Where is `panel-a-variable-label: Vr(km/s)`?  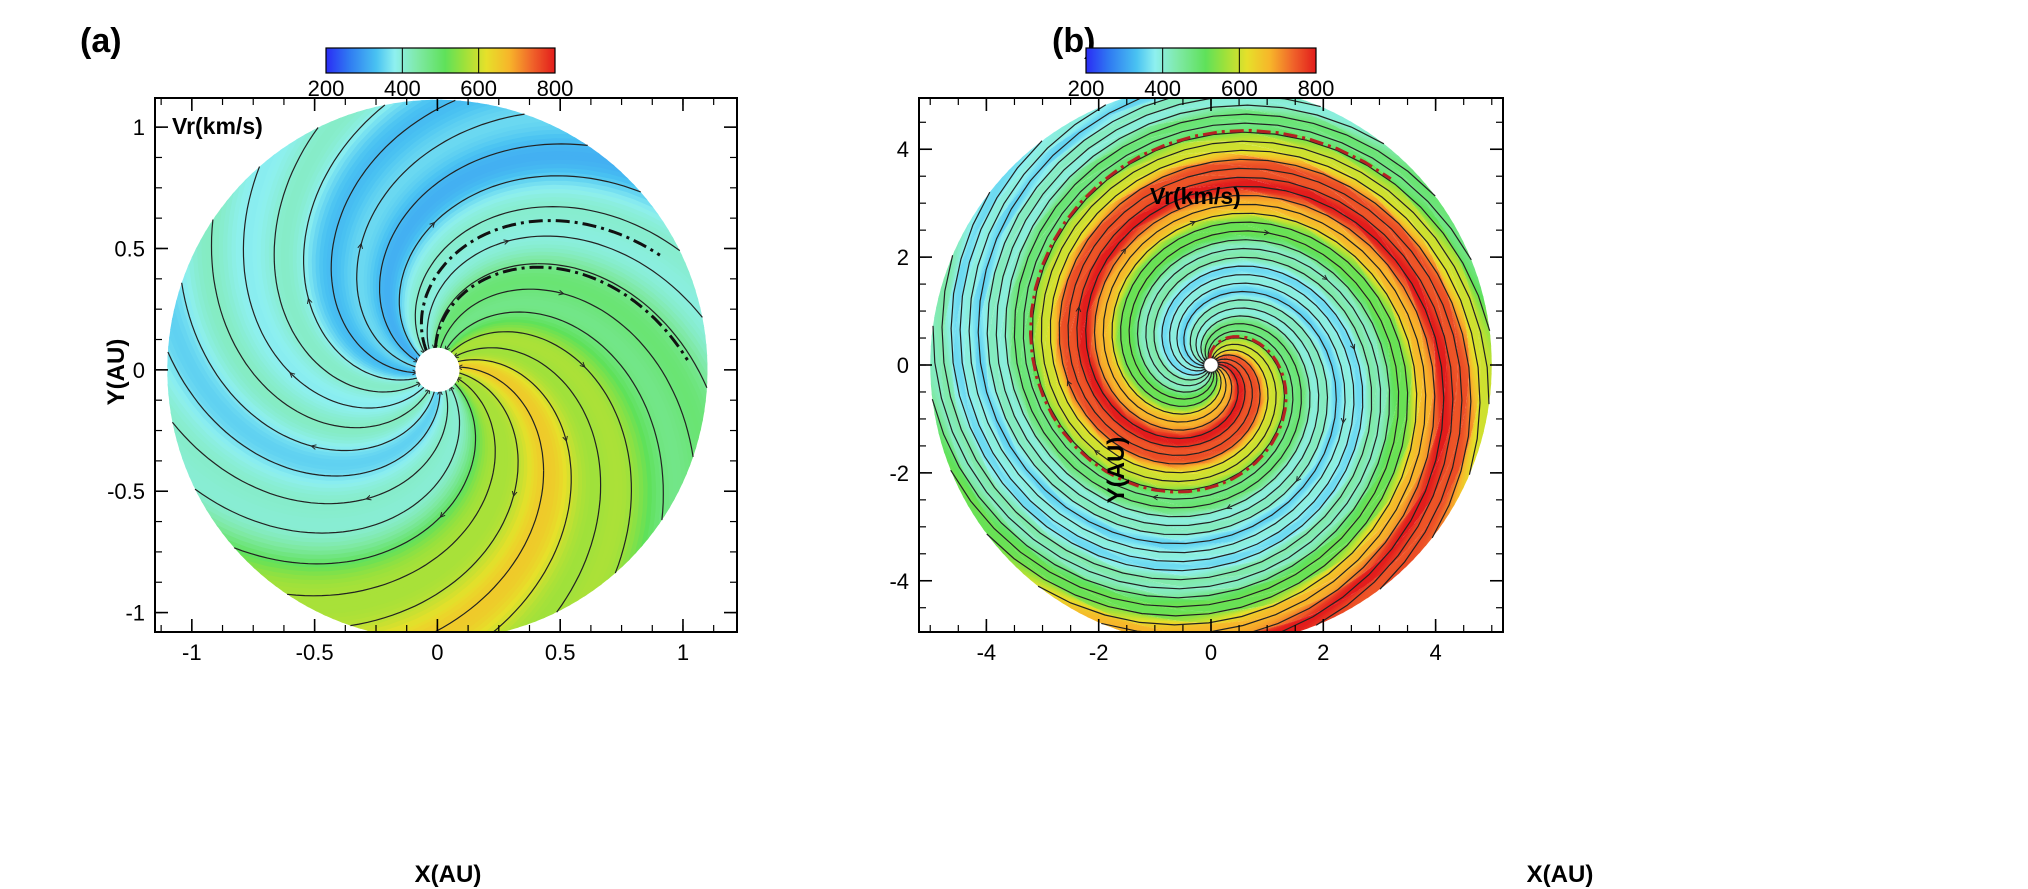
panel-a-variable-label: Vr(km/s) is located at coordinates (217, 126).